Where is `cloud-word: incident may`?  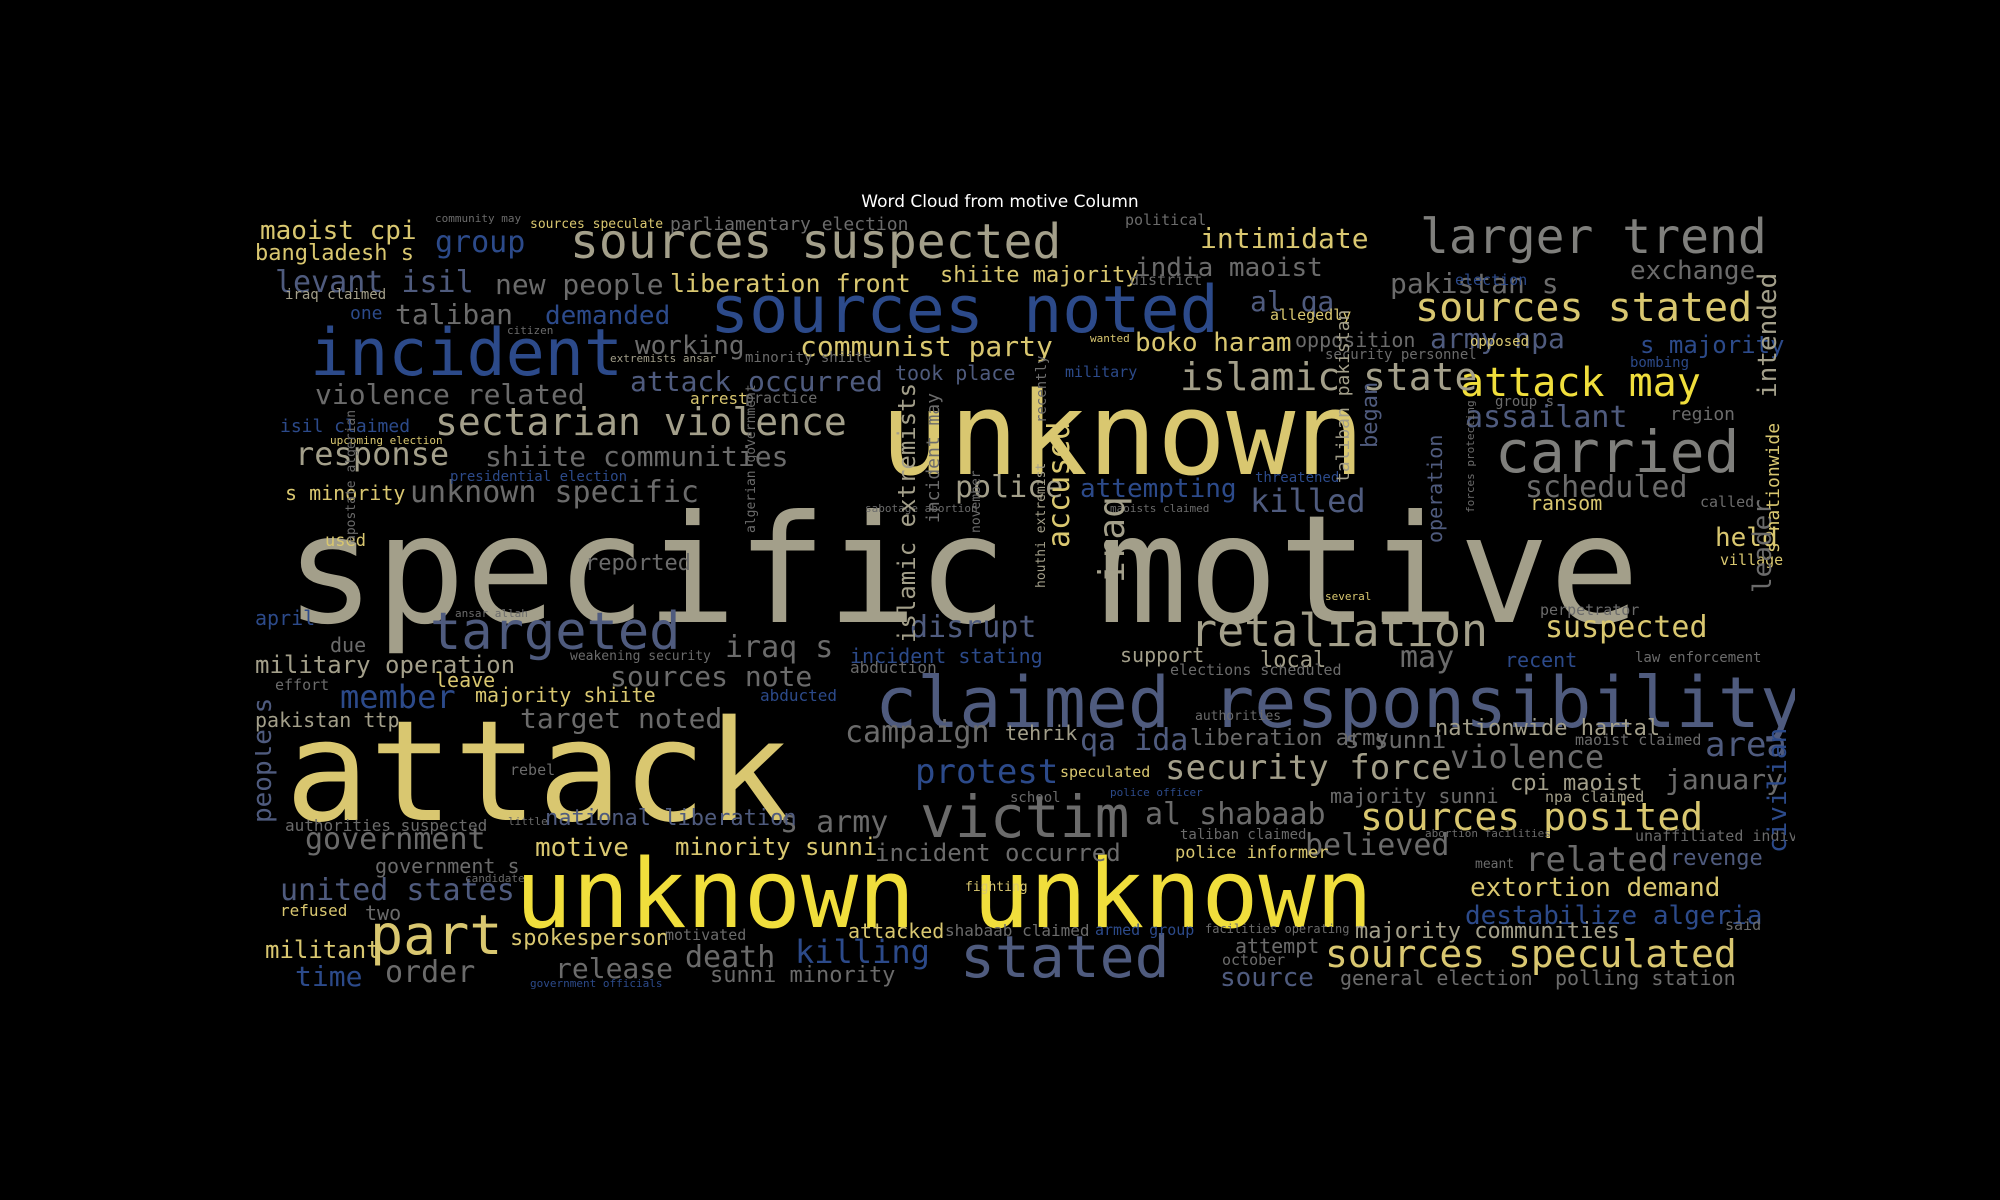 cloud-word: incident may is located at coordinates (933, 457).